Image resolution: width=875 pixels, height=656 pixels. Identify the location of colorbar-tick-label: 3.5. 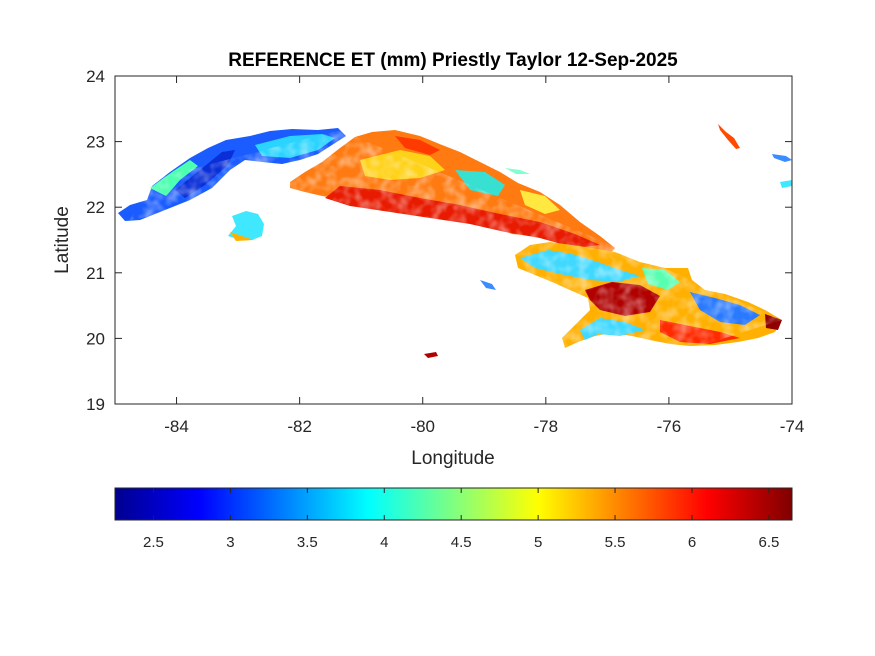
(307, 542).